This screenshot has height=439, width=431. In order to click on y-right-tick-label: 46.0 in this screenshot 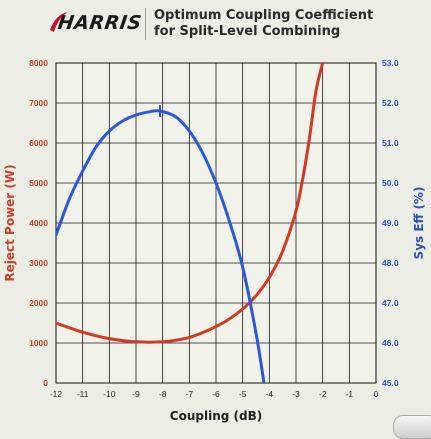, I will do `click(390, 343)`.